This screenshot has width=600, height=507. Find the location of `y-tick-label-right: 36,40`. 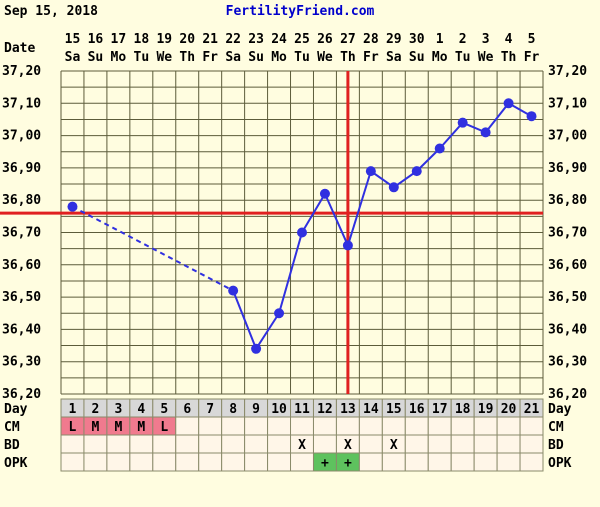

y-tick-label-right: 36,40 is located at coordinates (567, 329).